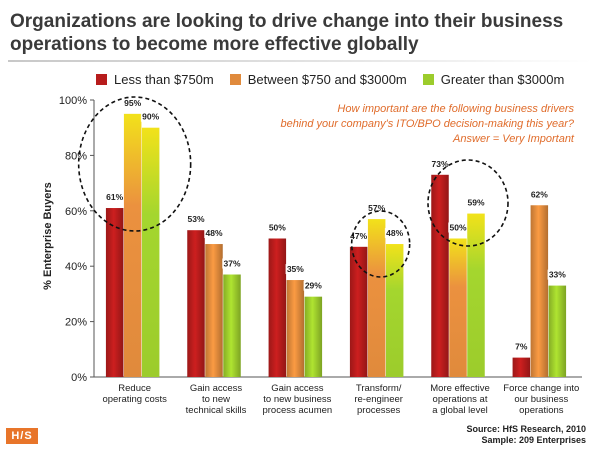 This screenshot has width=600, height=450. What do you see at coordinates (76, 323) in the screenshot?
I see `y-tick-label: 20%` at bounding box center [76, 323].